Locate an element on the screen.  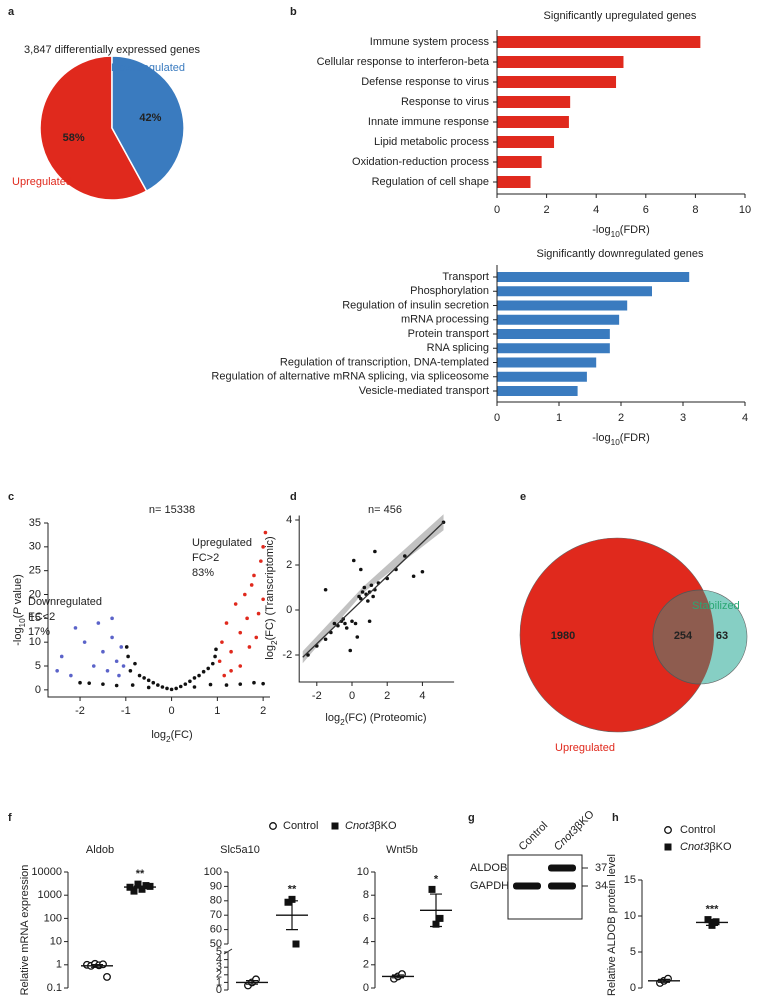
x-tick-label: 6 is located at coordinates (646, 210).